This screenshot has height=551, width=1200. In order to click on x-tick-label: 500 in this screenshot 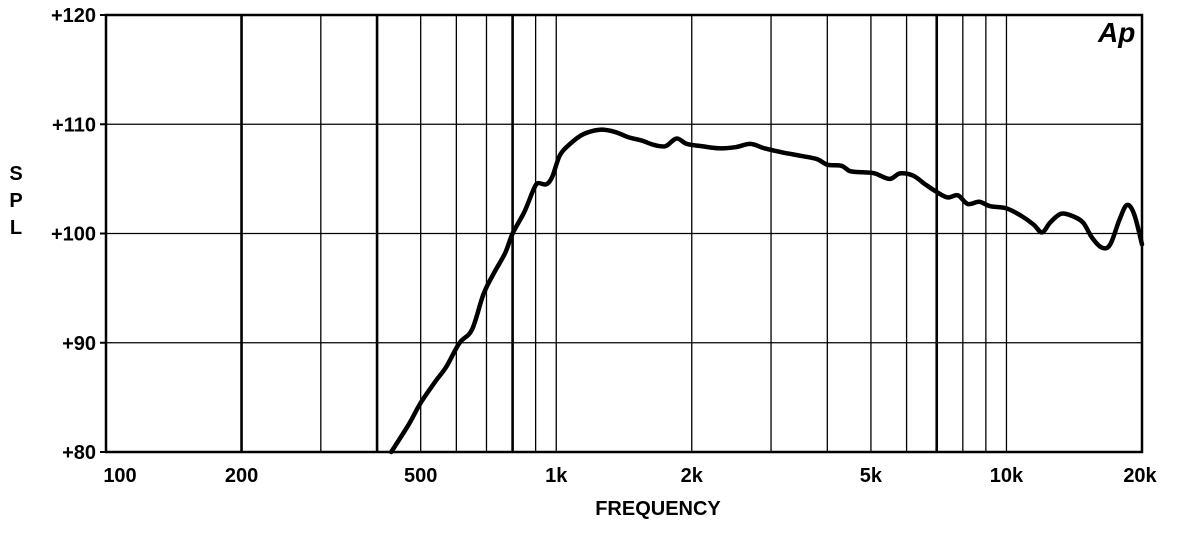, I will do `click(420, 476)`.